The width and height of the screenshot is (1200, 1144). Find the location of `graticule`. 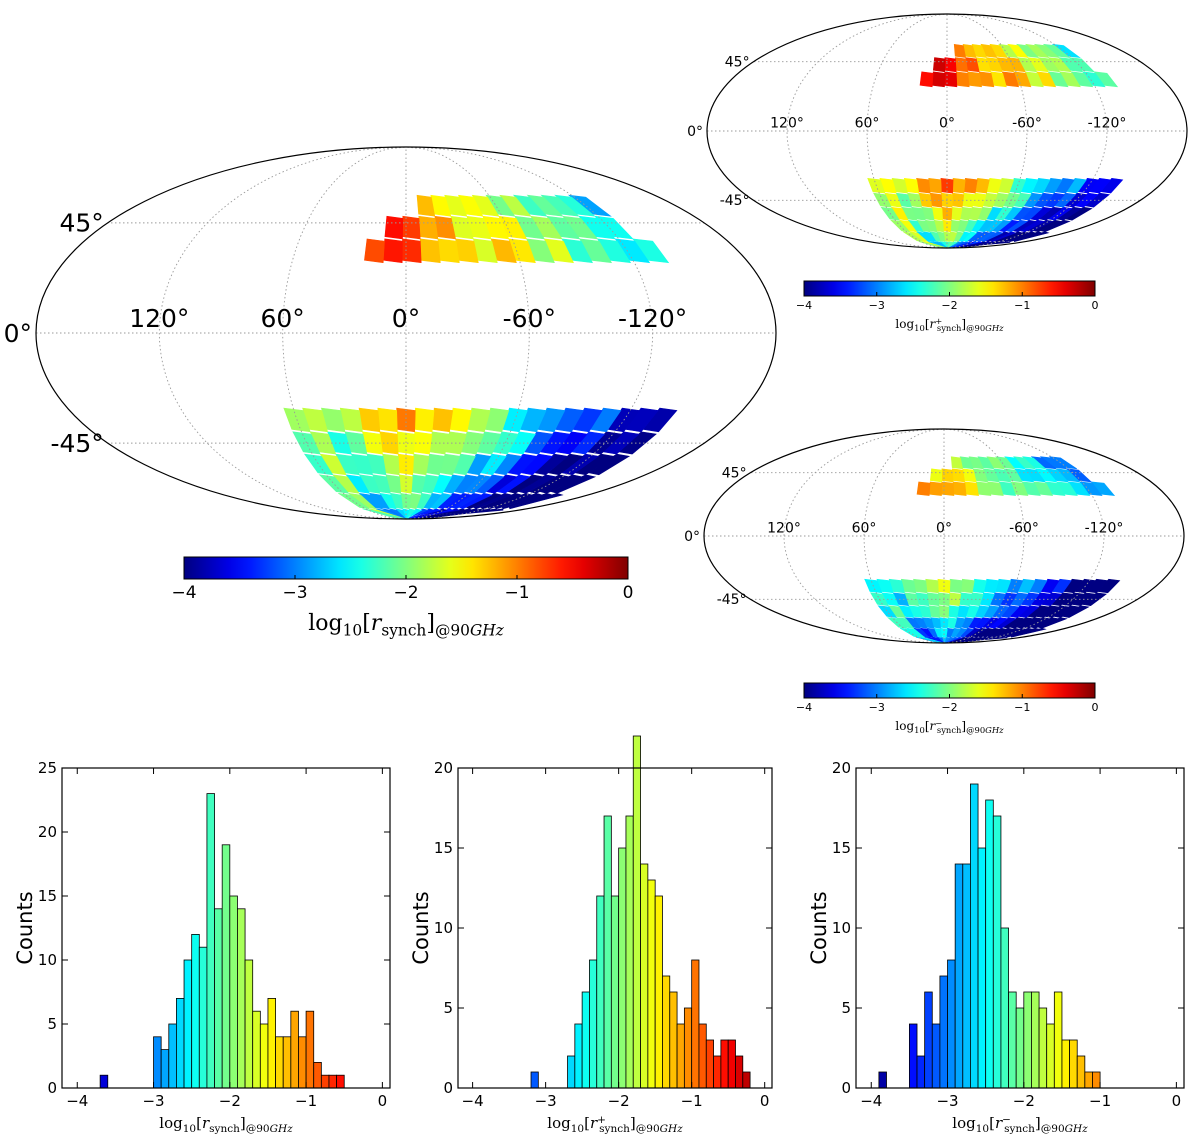

graticule is located at coordinates (944, 536).